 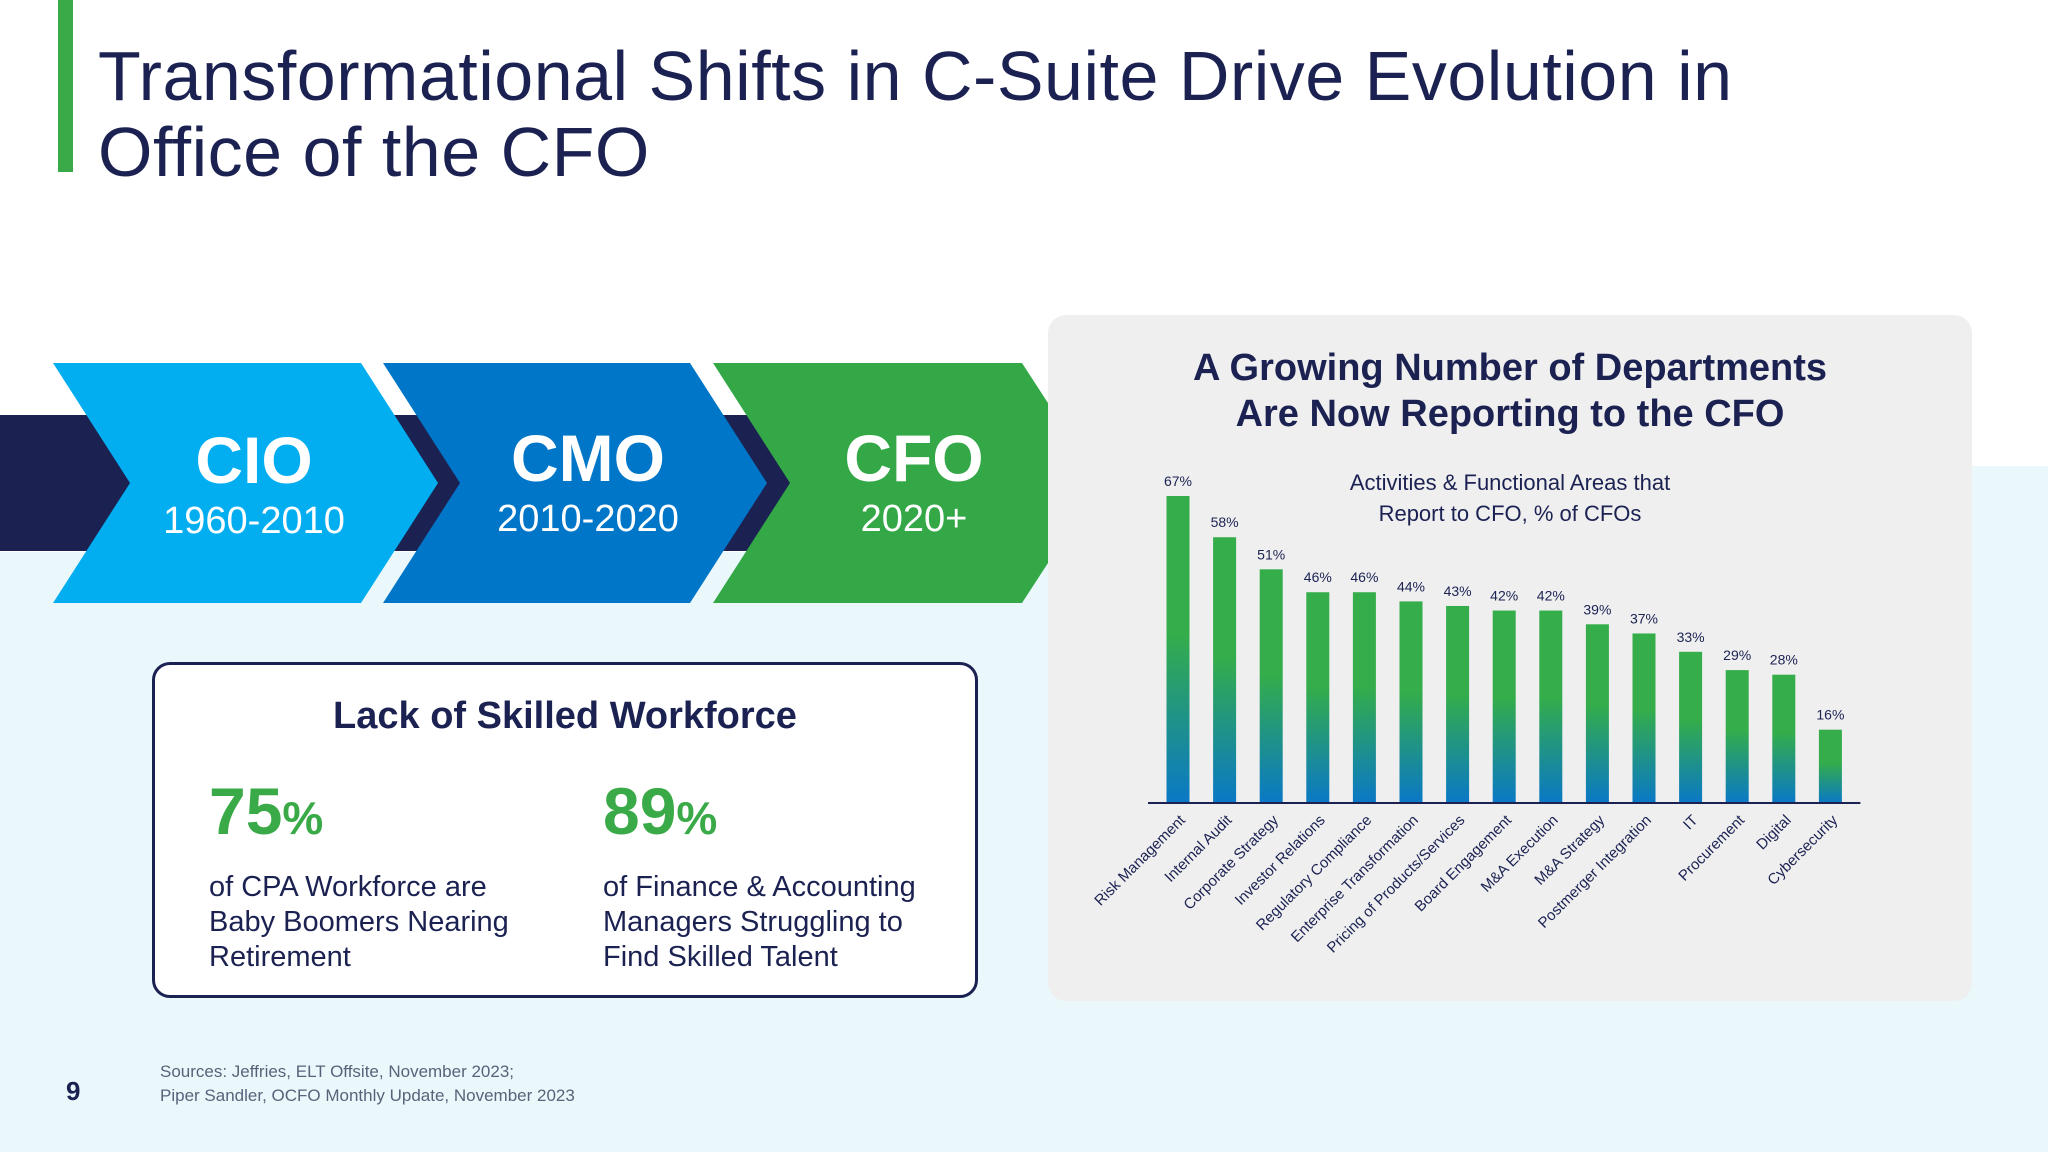 I want to click on chevron-cfo, so click(x=906, y=483).